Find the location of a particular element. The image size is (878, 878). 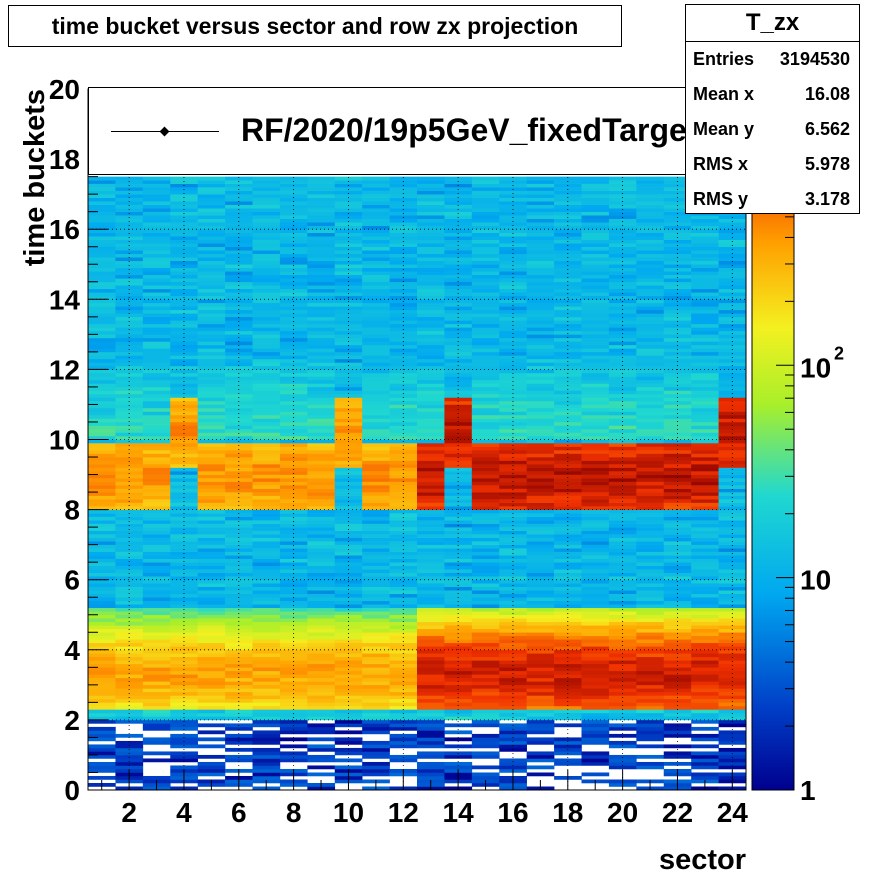

x-tick-label: 12 is located at coordinates (403, 812).